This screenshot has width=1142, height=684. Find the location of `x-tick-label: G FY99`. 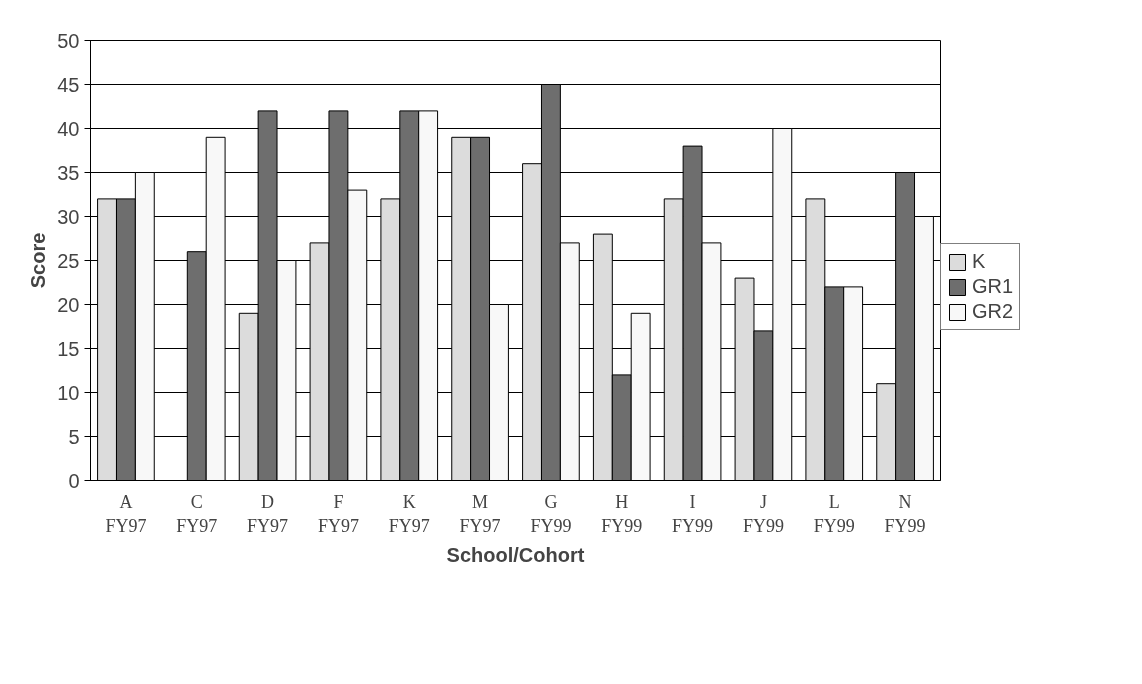

x-tick-label: G FY99 is located at coordinates (551, 513).